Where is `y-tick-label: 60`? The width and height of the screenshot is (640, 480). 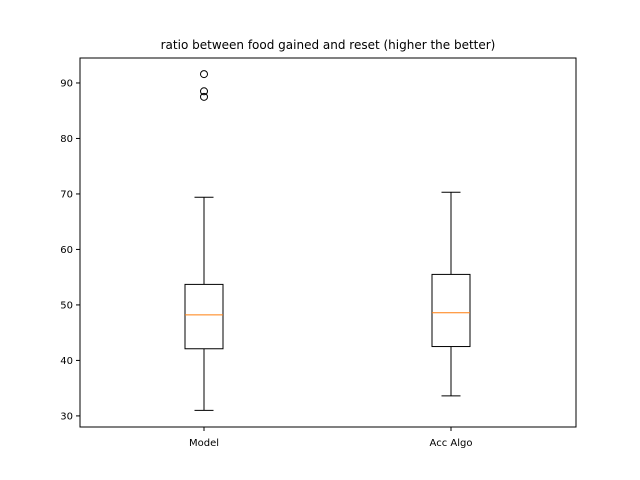
y-tick-label: 60 is located at coordinates (66, 250).